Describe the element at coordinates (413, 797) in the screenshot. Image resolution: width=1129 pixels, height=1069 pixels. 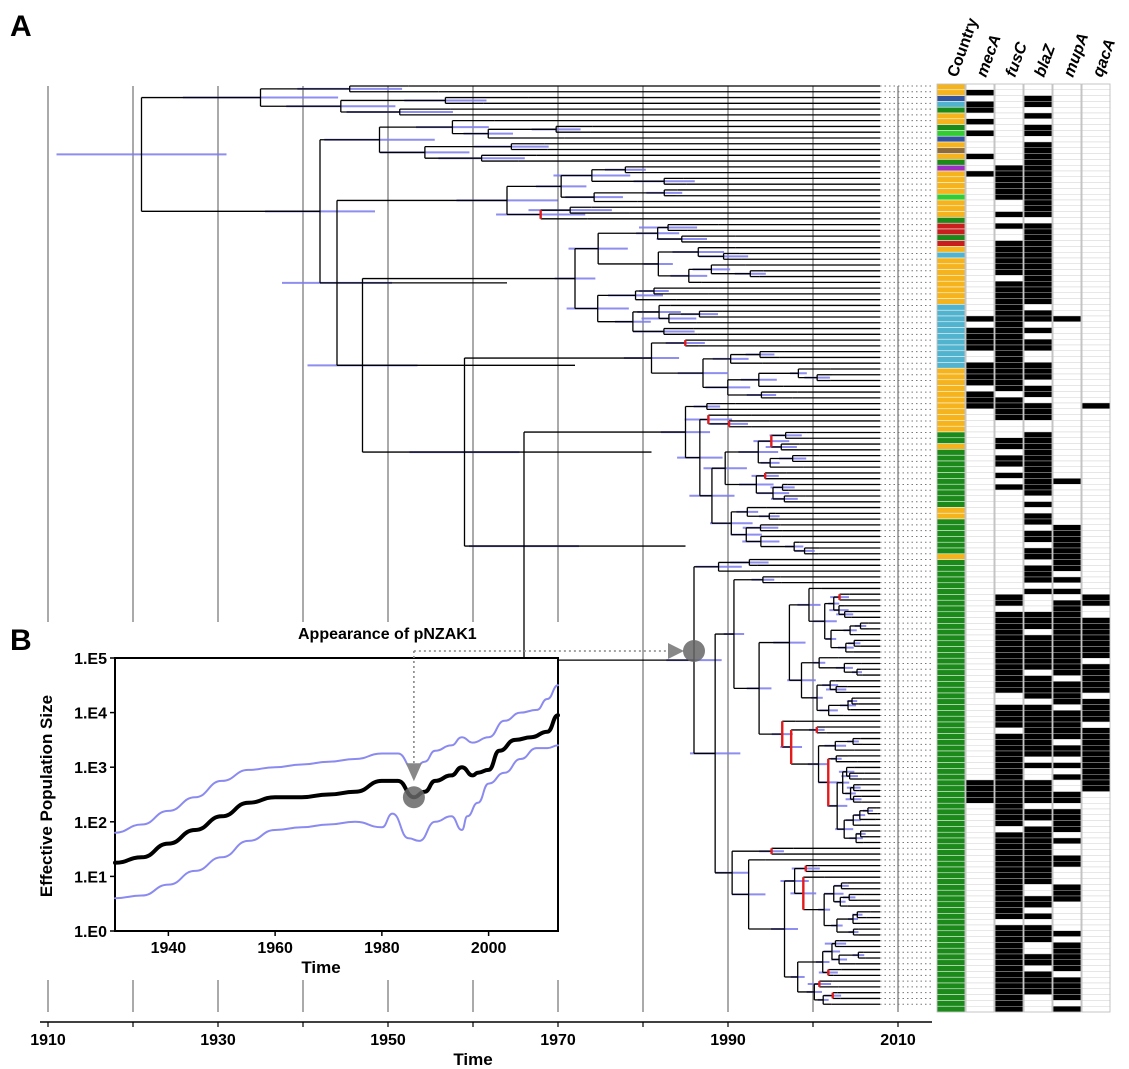
I see `inset-marked-point` at that location.